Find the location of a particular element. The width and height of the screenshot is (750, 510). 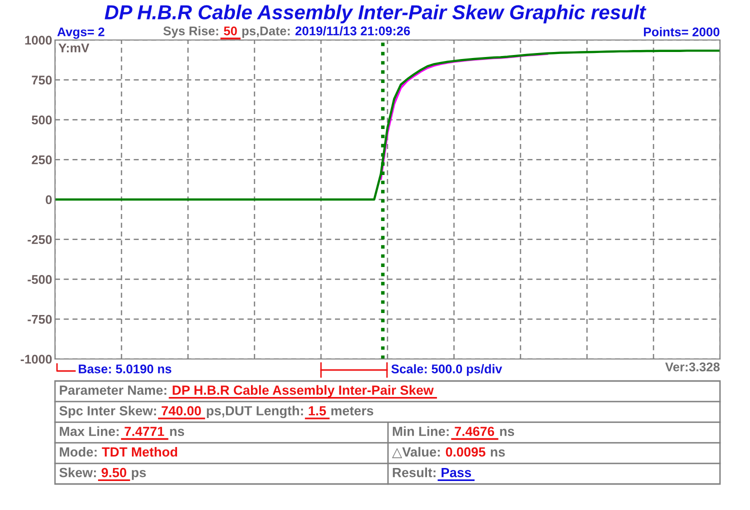

text: meters is located at coordinates (352, 411).